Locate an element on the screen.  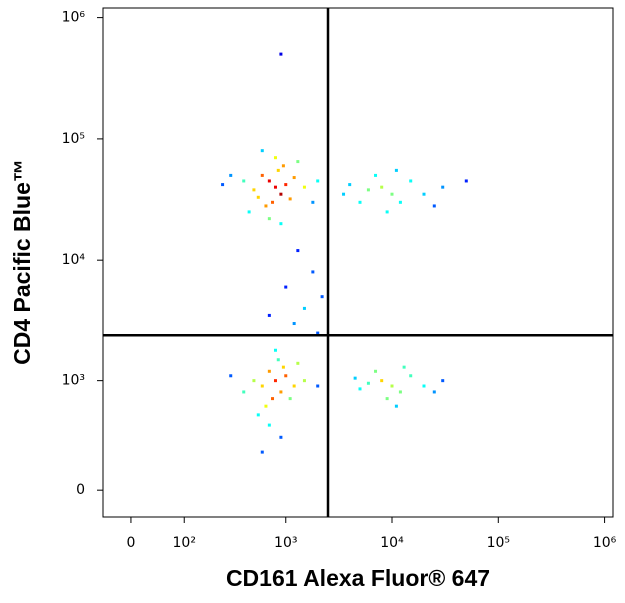
y-tick-label: 10⁴ is located at coordinates (74, 260).